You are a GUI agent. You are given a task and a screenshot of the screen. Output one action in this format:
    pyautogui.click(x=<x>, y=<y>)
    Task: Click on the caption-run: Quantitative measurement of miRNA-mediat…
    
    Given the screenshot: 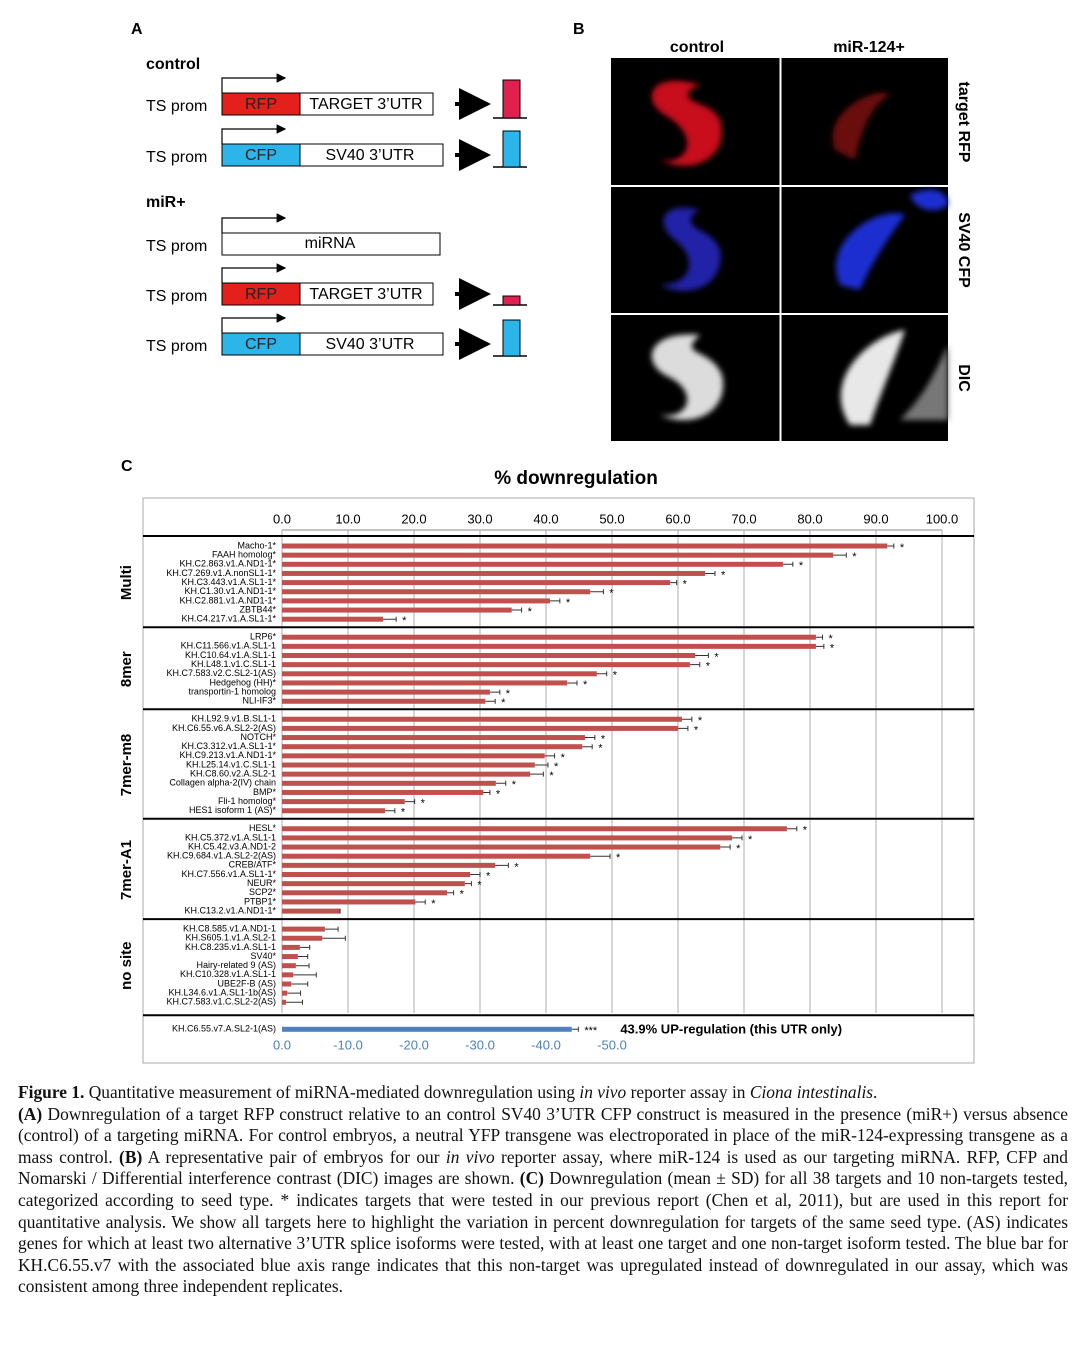 What is the action you would take?
    pyautogui.click(x=332, y=1092)
    